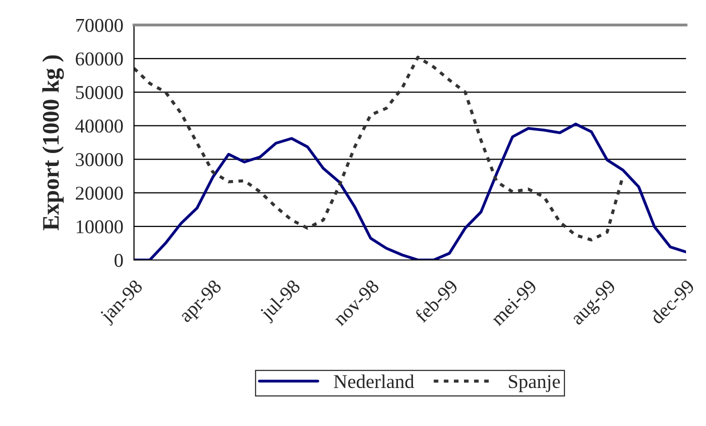 Image resolution: width=706 pixels, height=426 pixels. Describe the element at coordinates (99, 93) in the screenshot. I see `y-tick-label: 50000` at that location.